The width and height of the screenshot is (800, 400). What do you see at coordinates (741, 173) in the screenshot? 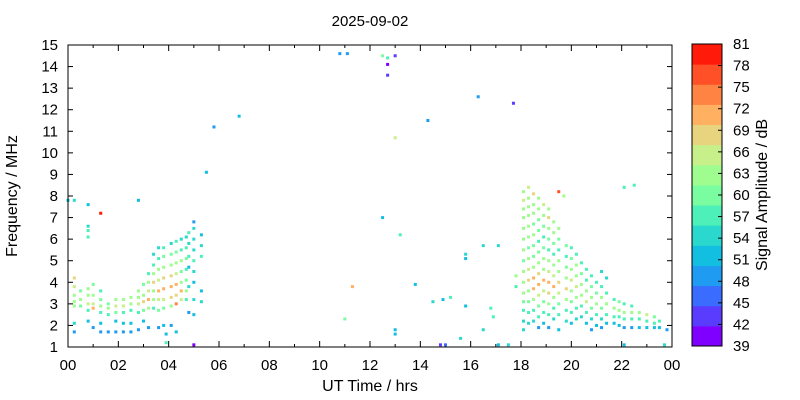
I see `colorbar-tick-label: 63` at bounding box center [741, 173].